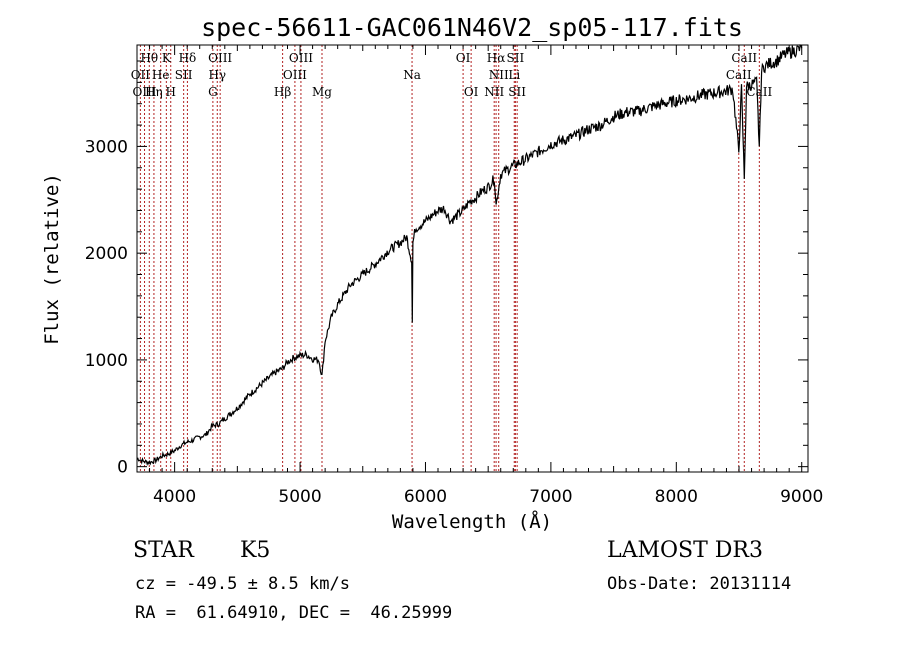  Describe the element at coordinates (106, 254) in the screenshot. I see `y-tick-label: 2000` at that location.